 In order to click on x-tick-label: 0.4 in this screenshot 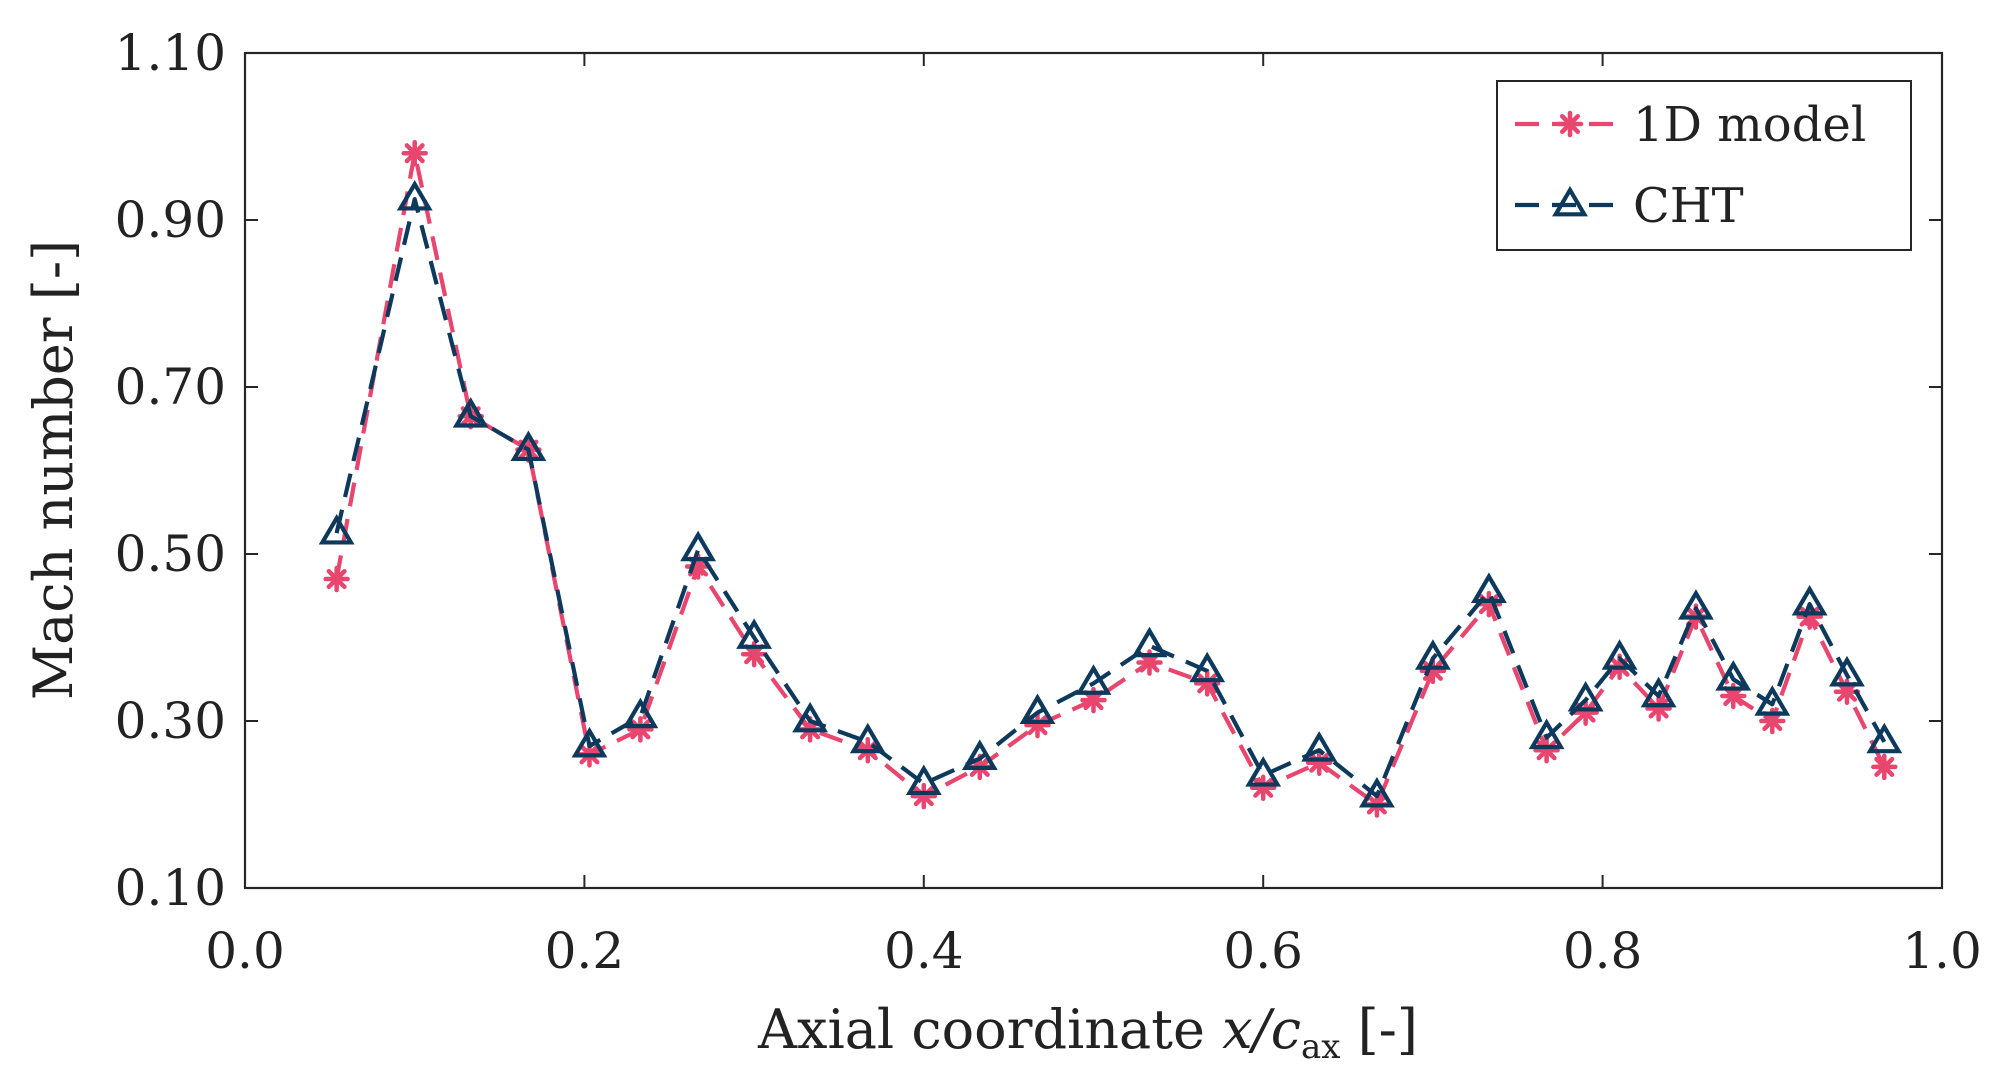, I will do `click(924, 951)`.